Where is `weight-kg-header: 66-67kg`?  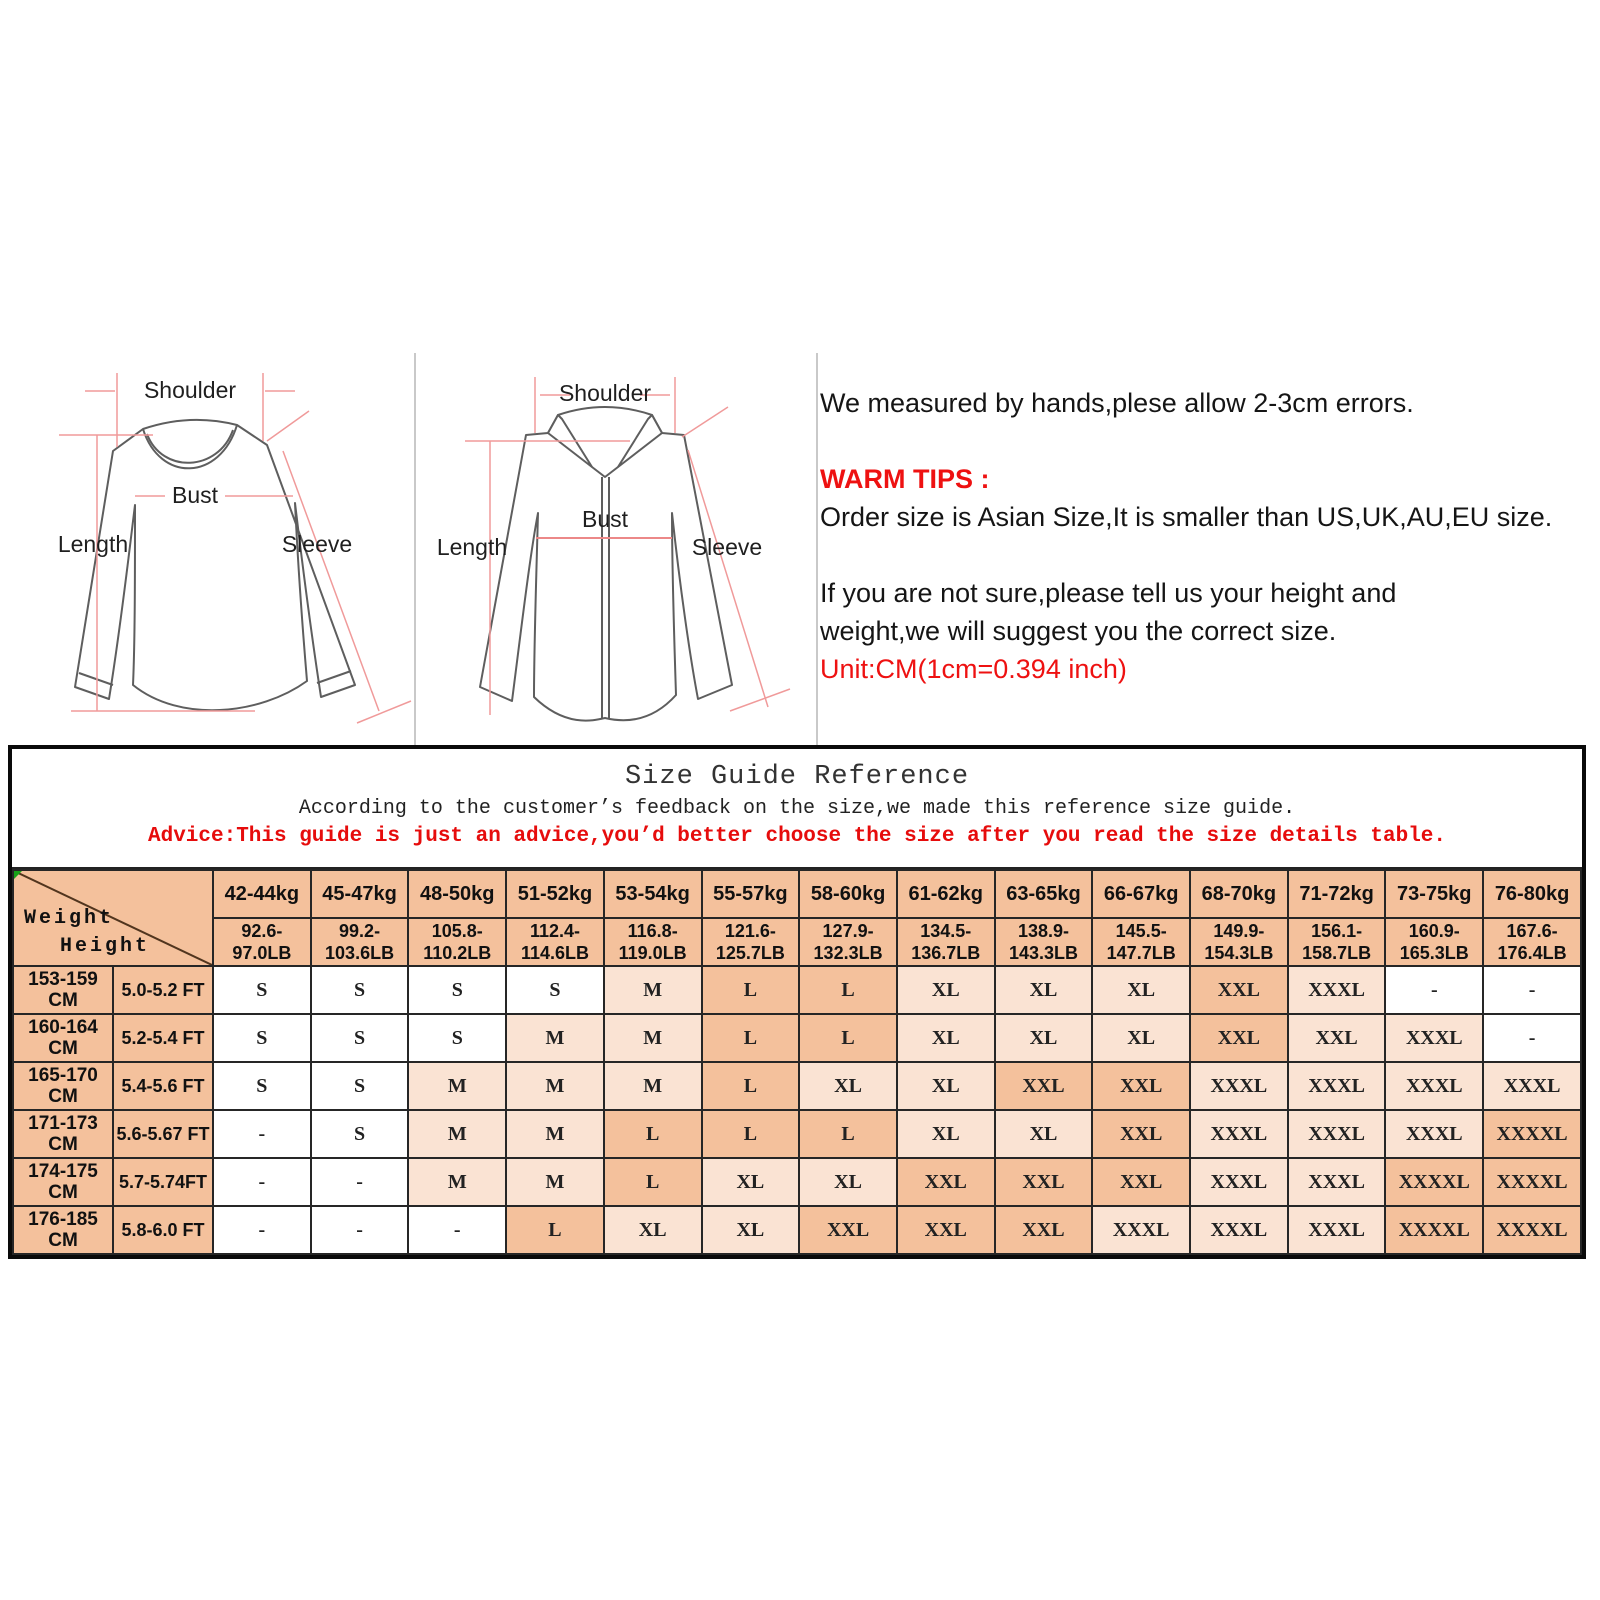 weight-kg-header: 66-67kg is located at coordinates (1141, 894).